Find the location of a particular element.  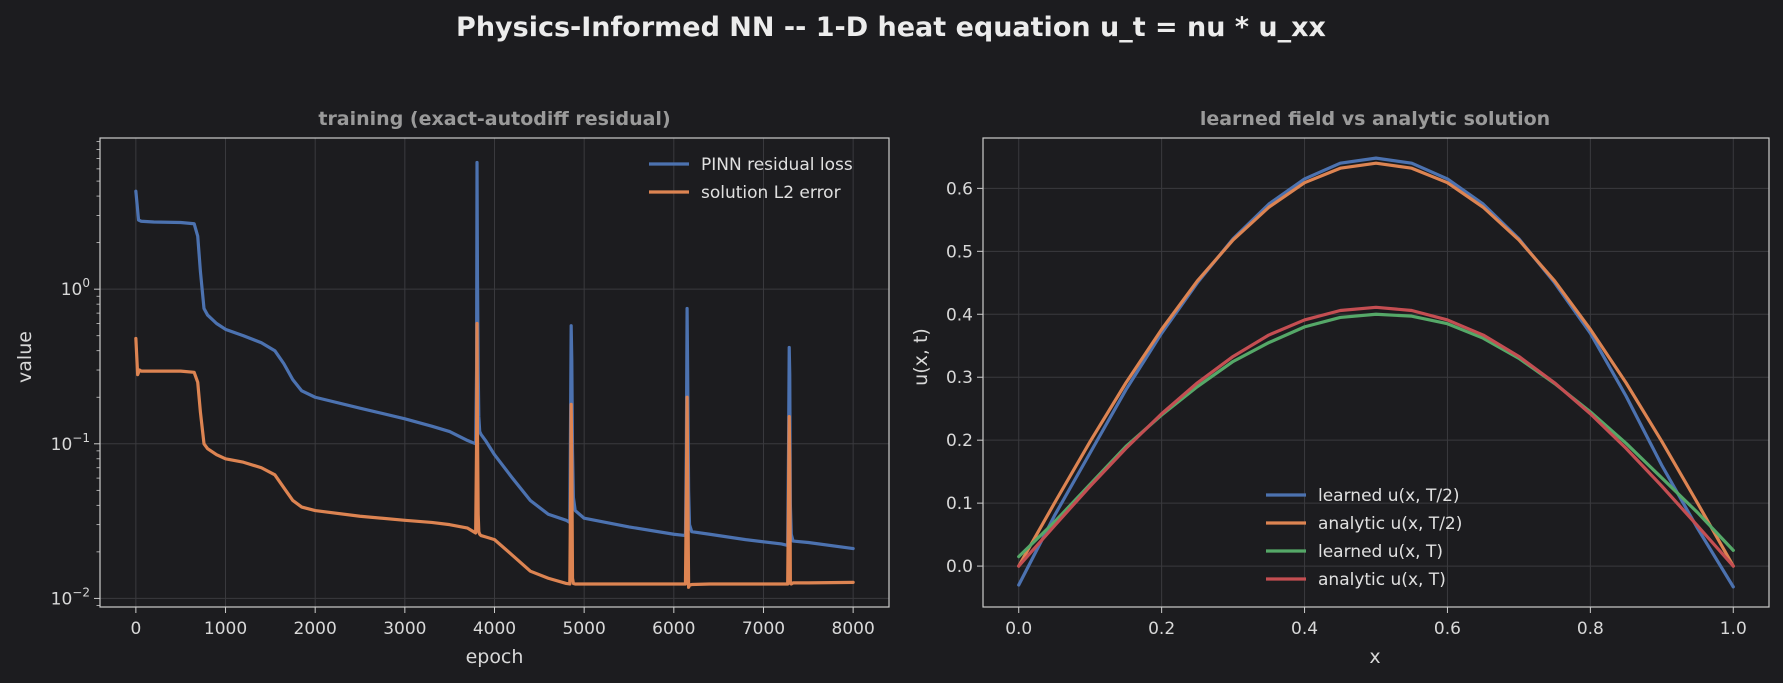

field-x-axis-label: x is located at coordinates (1374, 657).